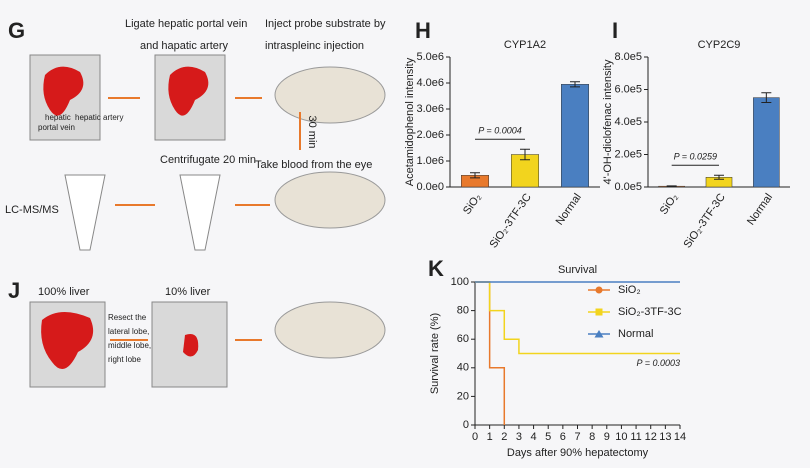  What do you see at coordinates (608, 121) in the screenshot?
I see `y-axis-label: 4'-OH-diclofenac intensity` at bounding box center [608, 121].